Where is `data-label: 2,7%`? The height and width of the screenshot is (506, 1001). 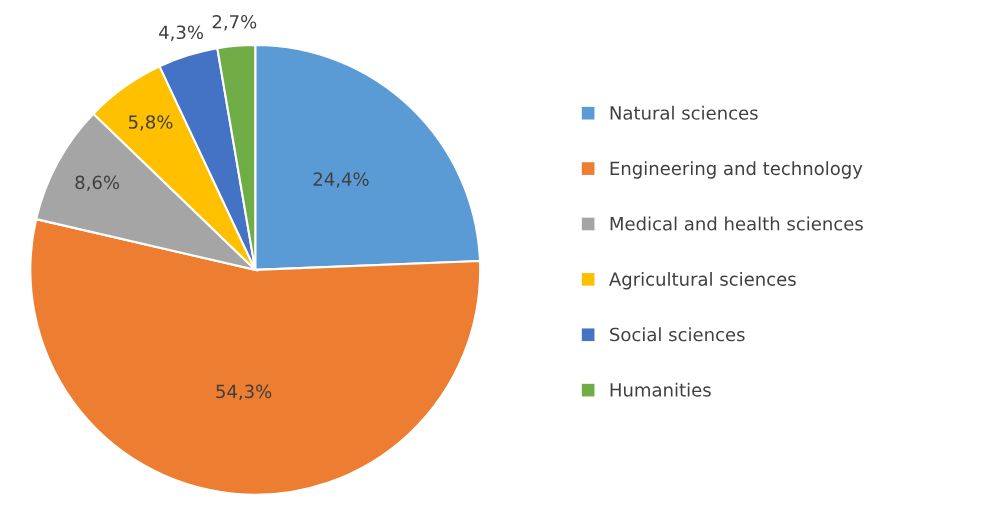 data-label: 2,7% is located at coordinates (234, 22).